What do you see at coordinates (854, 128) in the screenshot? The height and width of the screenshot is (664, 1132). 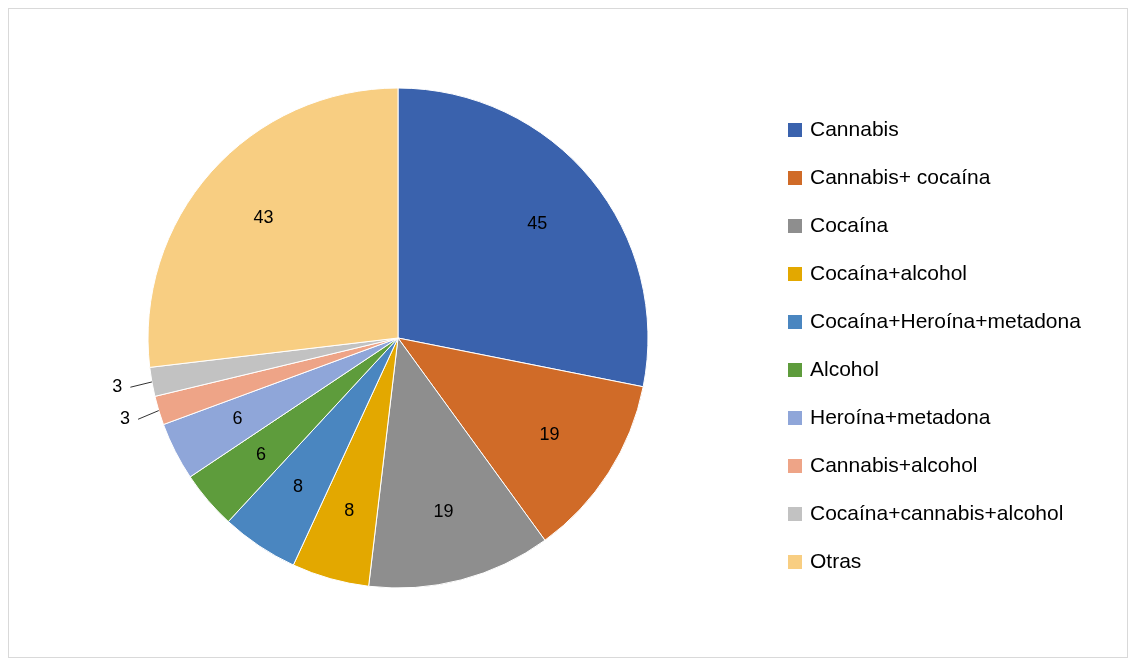 I see `legend-label: Cannabis` at bounding box center [854, 128].